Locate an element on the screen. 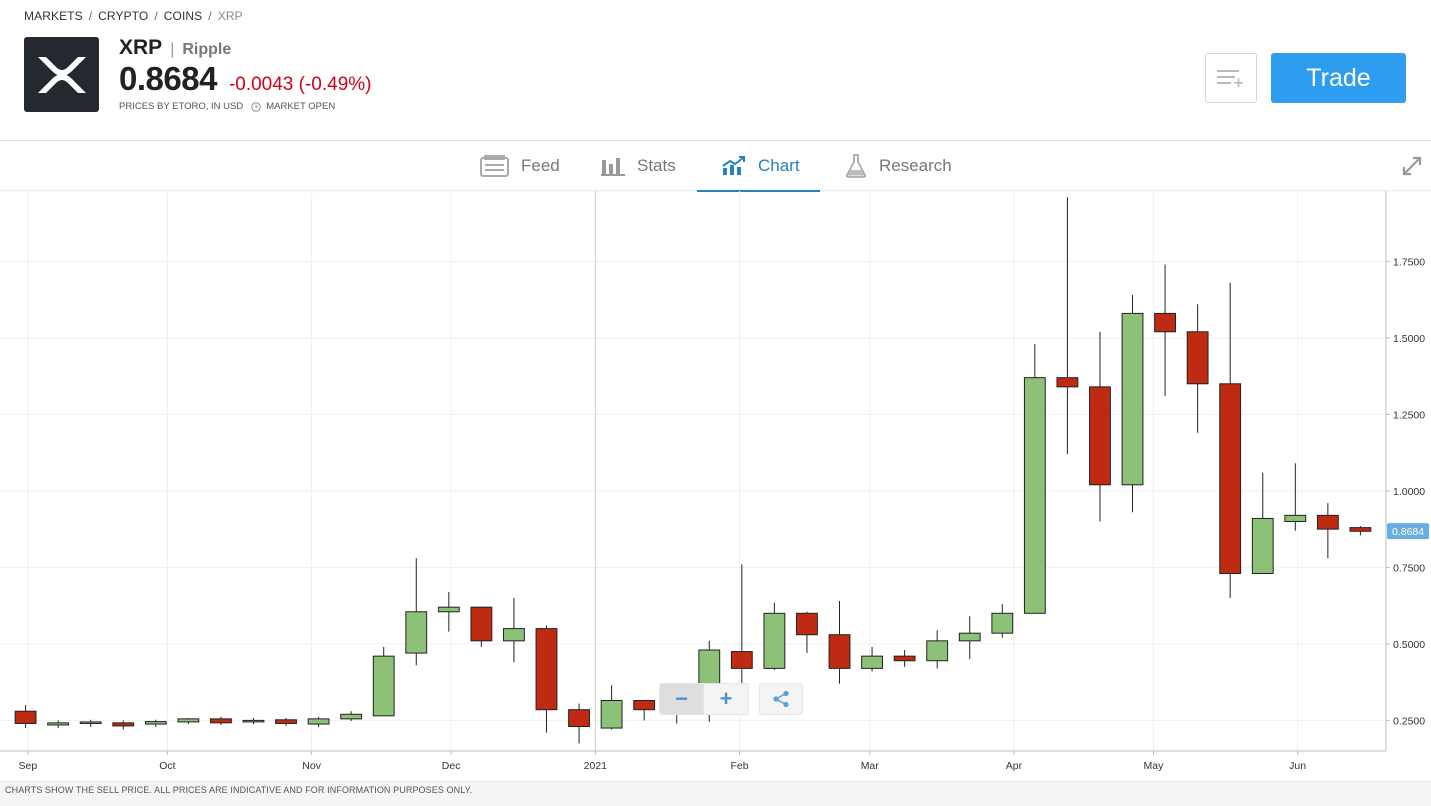 The width and height of the screenshot is (1431, 806). y-tick-label: 1.2500 is located at coordinates (1409, 415).